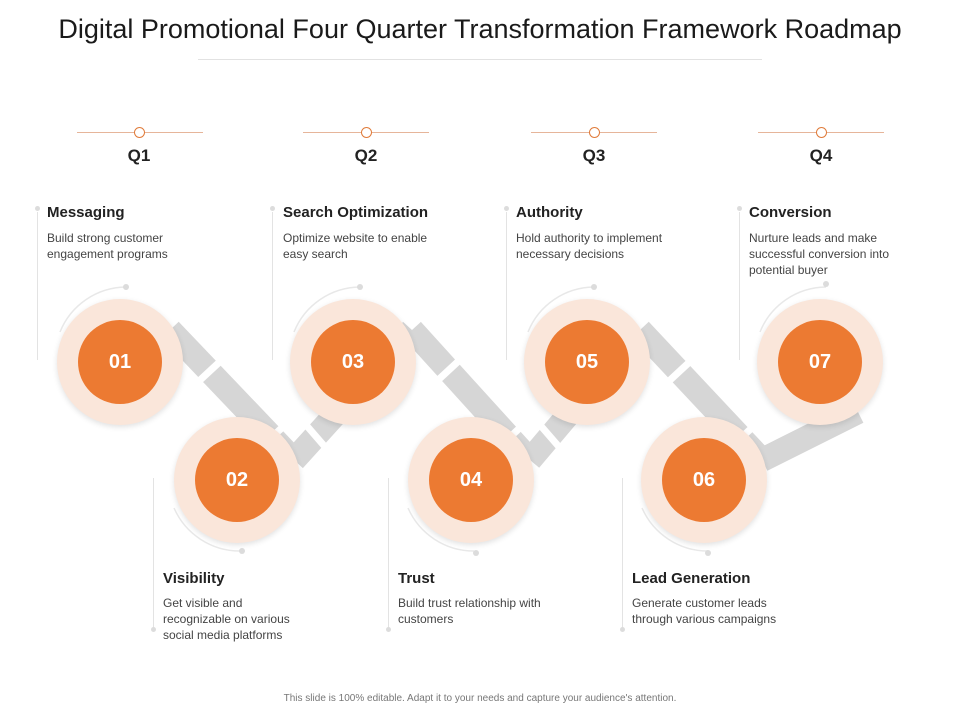 The width and height of the screenshot is (960, 720). I want to click on step-06-title: Lead Generation, so click(691, 578).